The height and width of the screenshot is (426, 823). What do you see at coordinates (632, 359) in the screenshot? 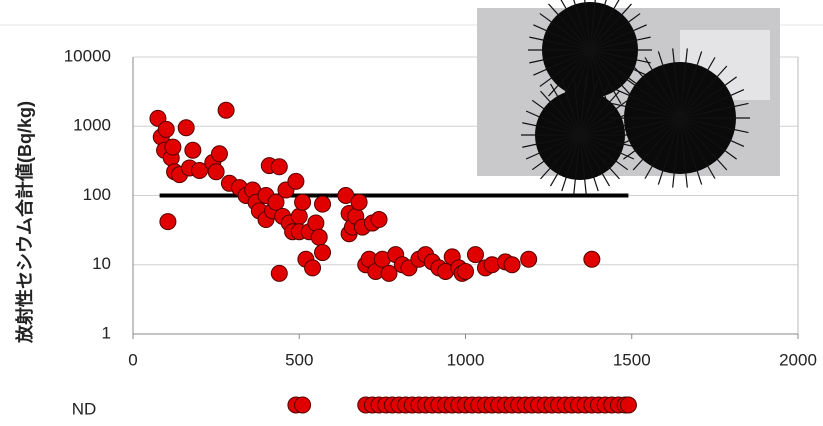
I see `x-tick-label: 1500` at bounding box center [632, 359].